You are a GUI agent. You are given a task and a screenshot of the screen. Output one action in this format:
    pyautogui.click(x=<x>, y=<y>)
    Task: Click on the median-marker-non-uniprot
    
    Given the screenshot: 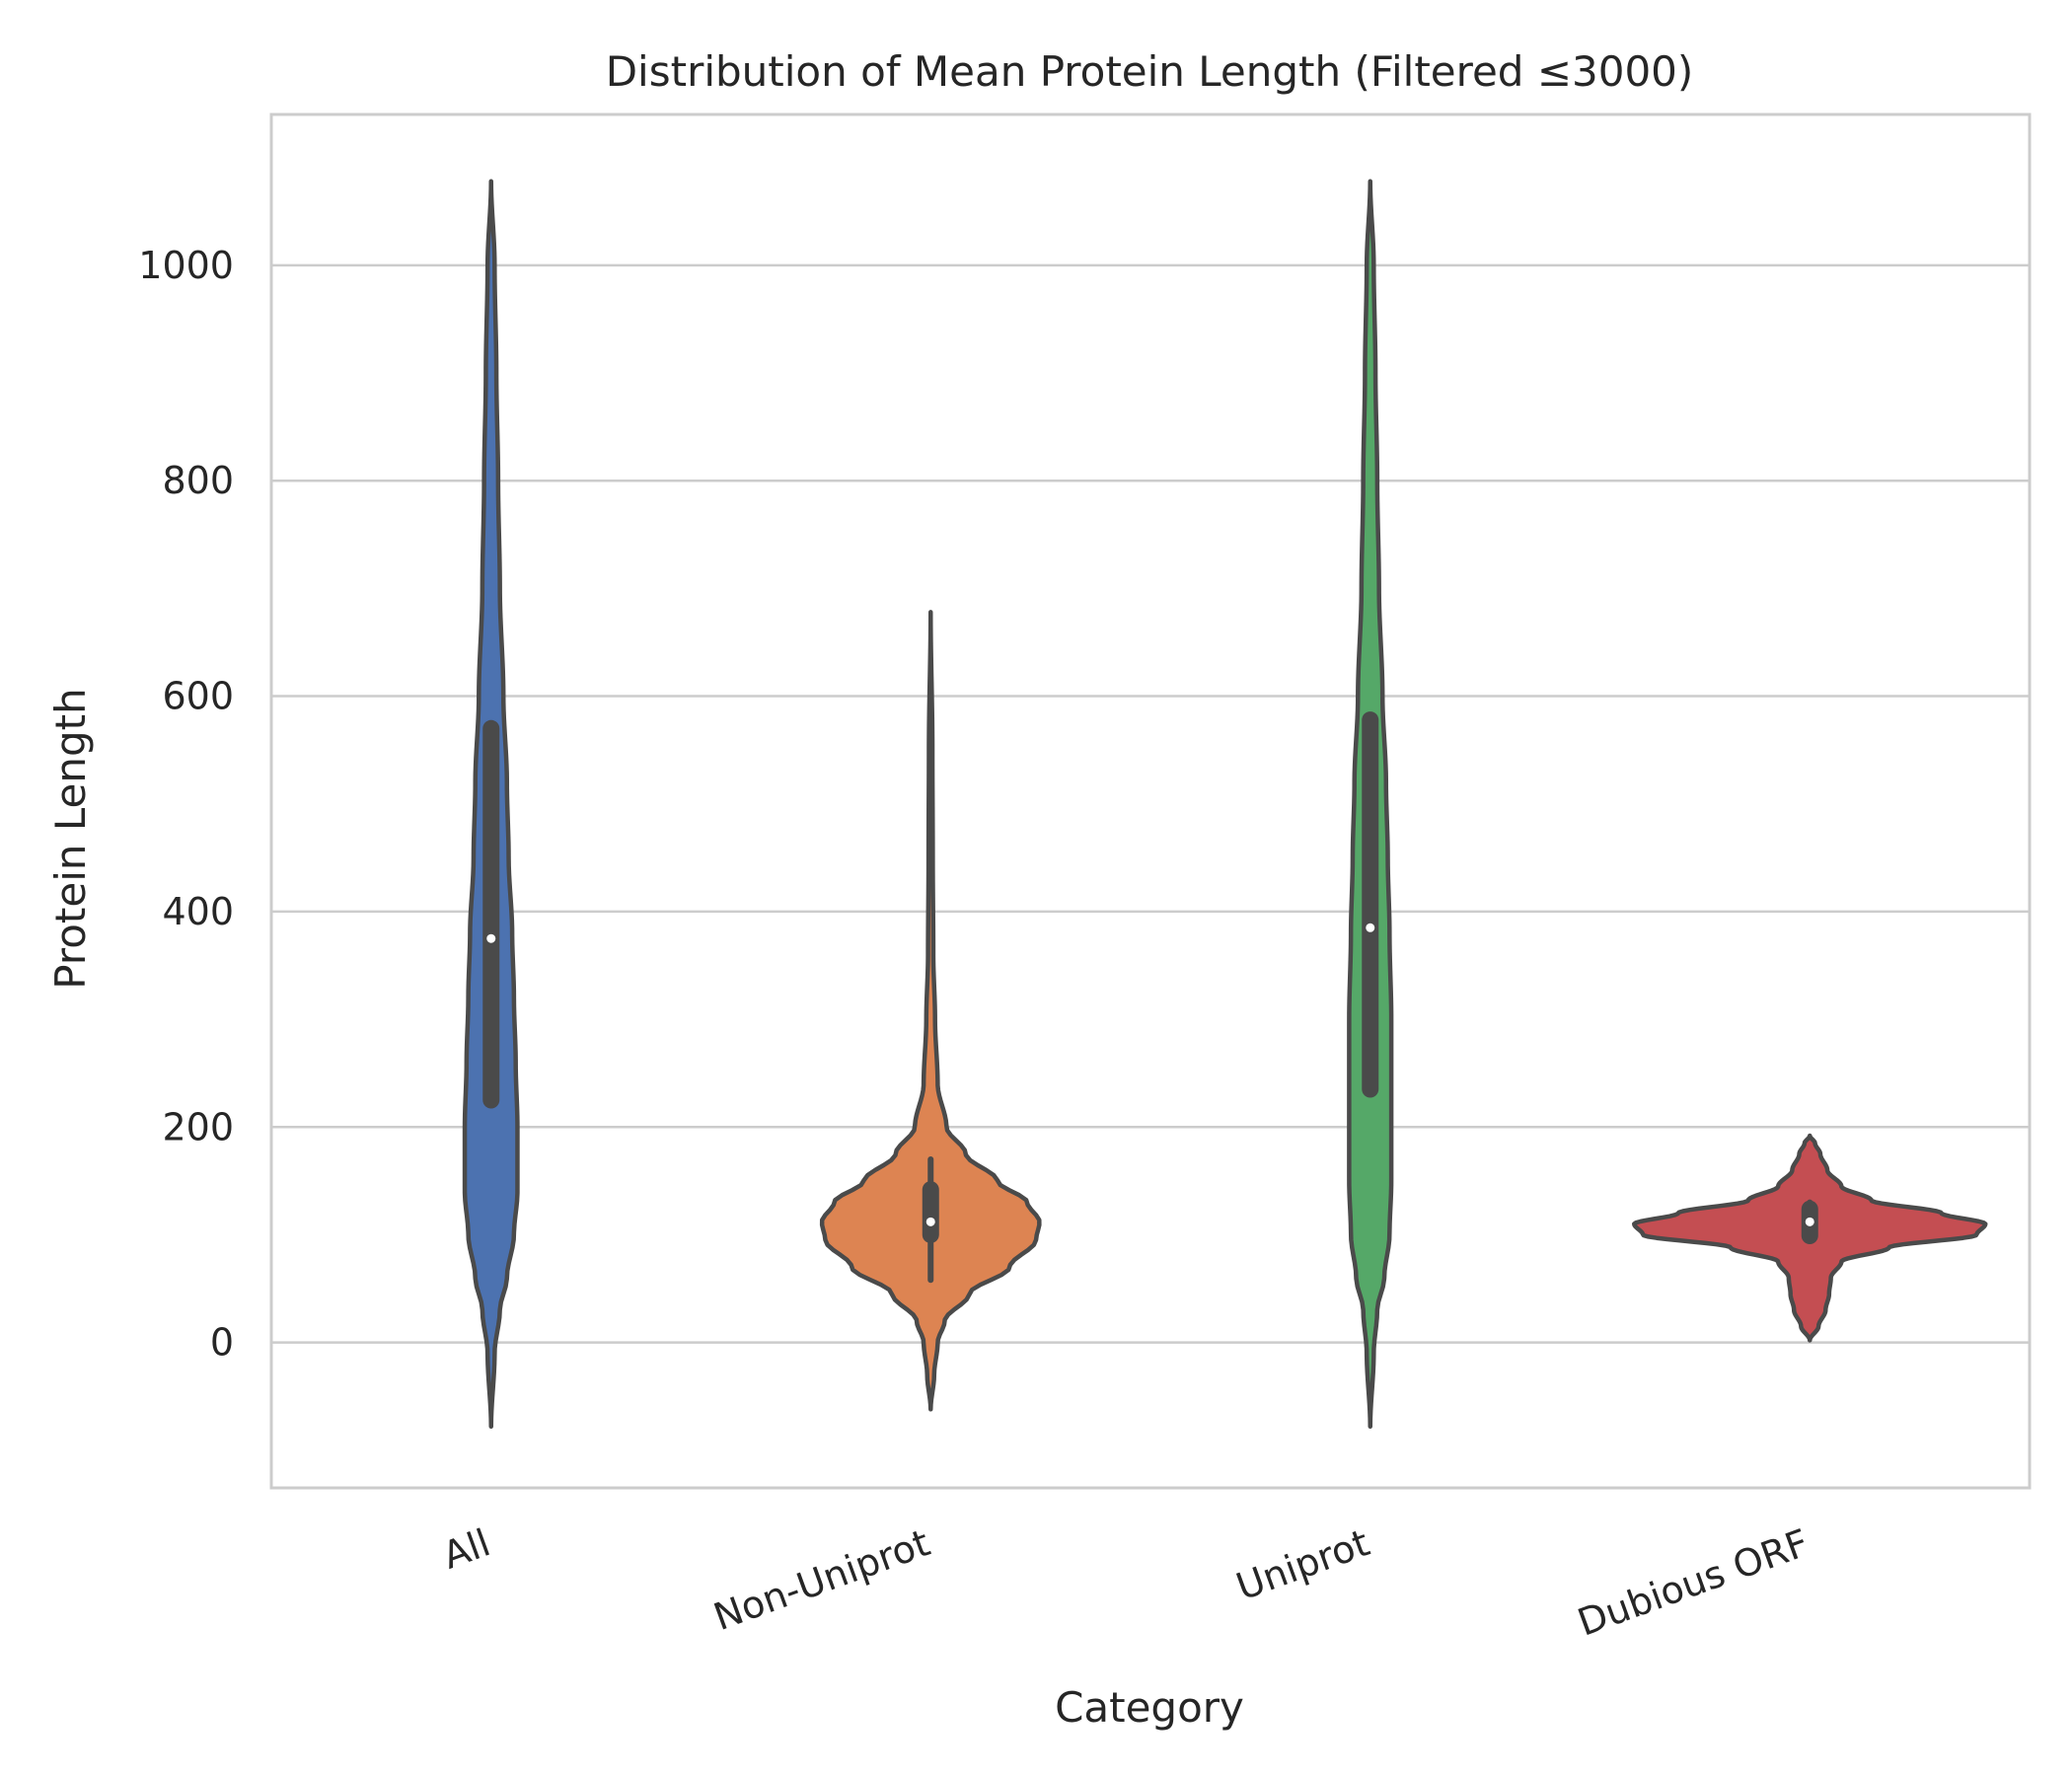 What is the action you would take?
    pyautogui.click(x=930, y=1222)
    